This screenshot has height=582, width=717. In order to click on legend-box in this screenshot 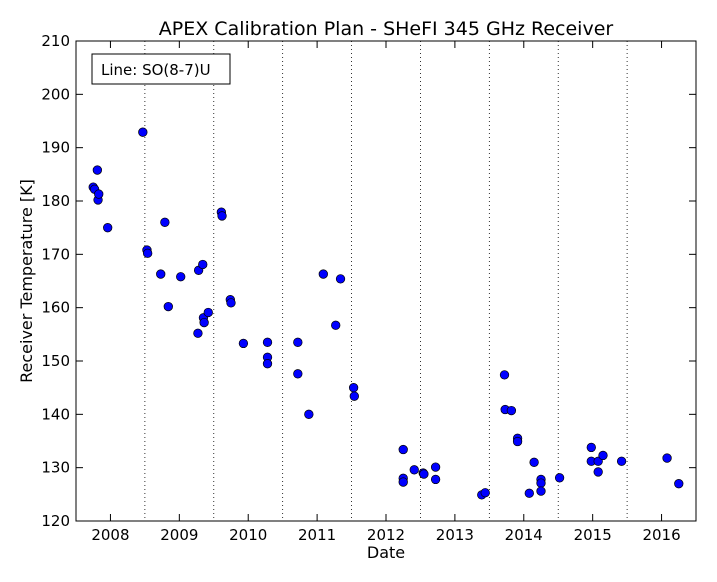, I will do `click(161, 69)`.